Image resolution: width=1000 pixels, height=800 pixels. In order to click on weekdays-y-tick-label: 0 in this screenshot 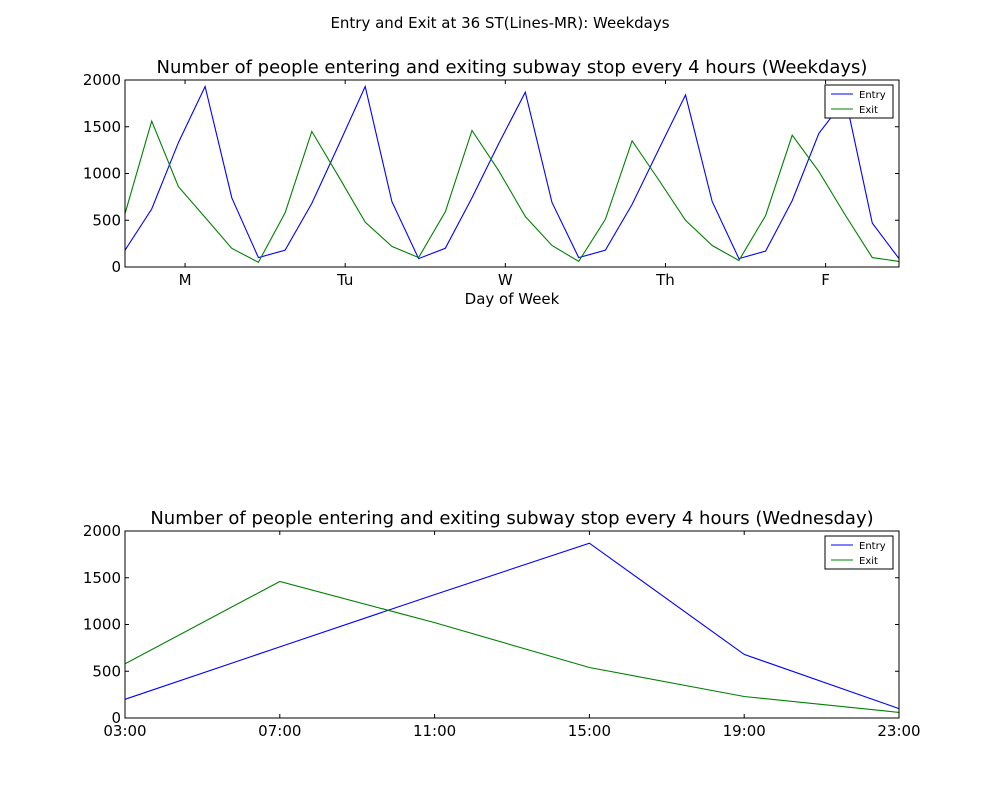, I will do `click(116, 267)`.